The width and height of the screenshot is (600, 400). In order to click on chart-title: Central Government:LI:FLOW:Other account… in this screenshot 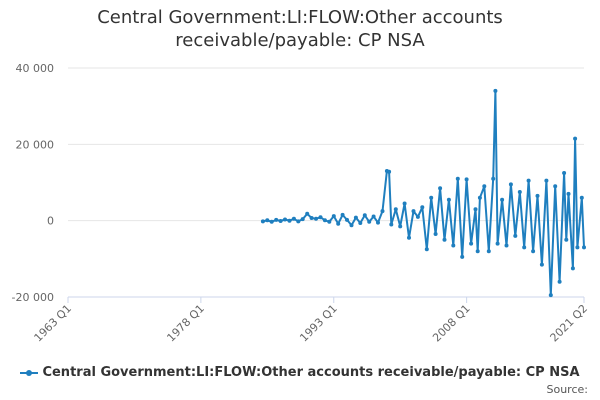, I will do `click(300, 29)`.